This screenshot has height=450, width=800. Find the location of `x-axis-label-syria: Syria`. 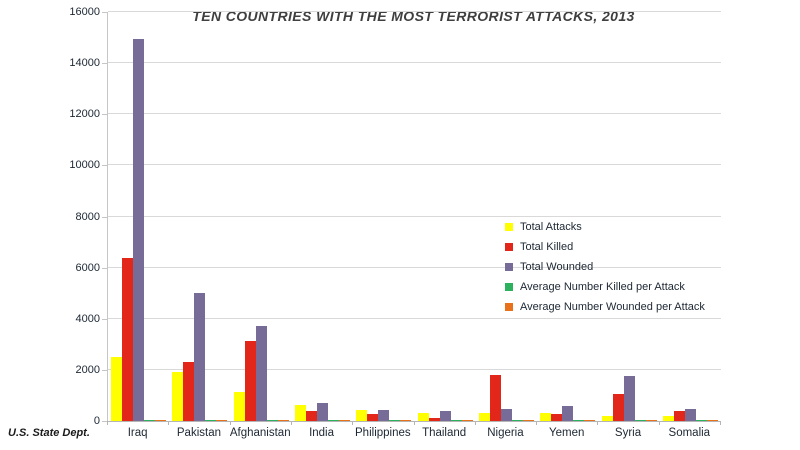

x-axis-label-syria: Syria is located at coordinates (628, 433).